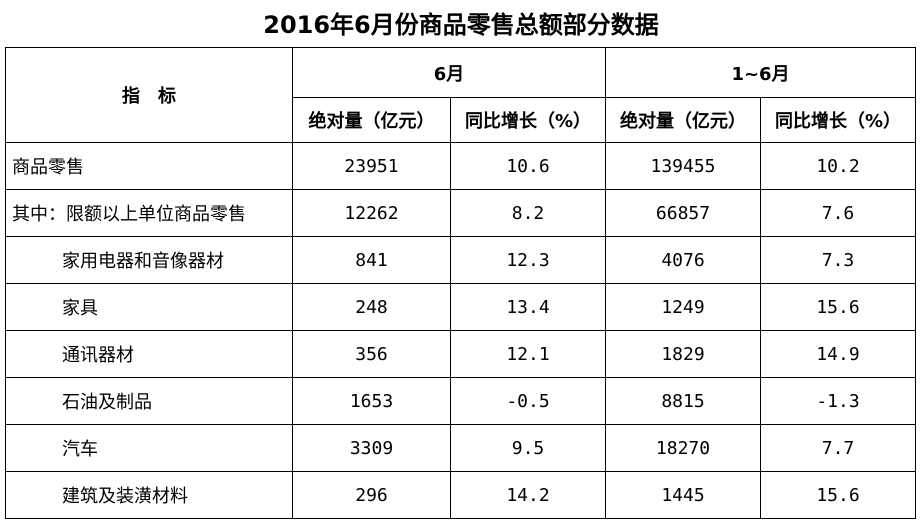  I want to click on table-row: 家用电器和音像器材 841 12.3 4076 7.3, so click(461, 260).